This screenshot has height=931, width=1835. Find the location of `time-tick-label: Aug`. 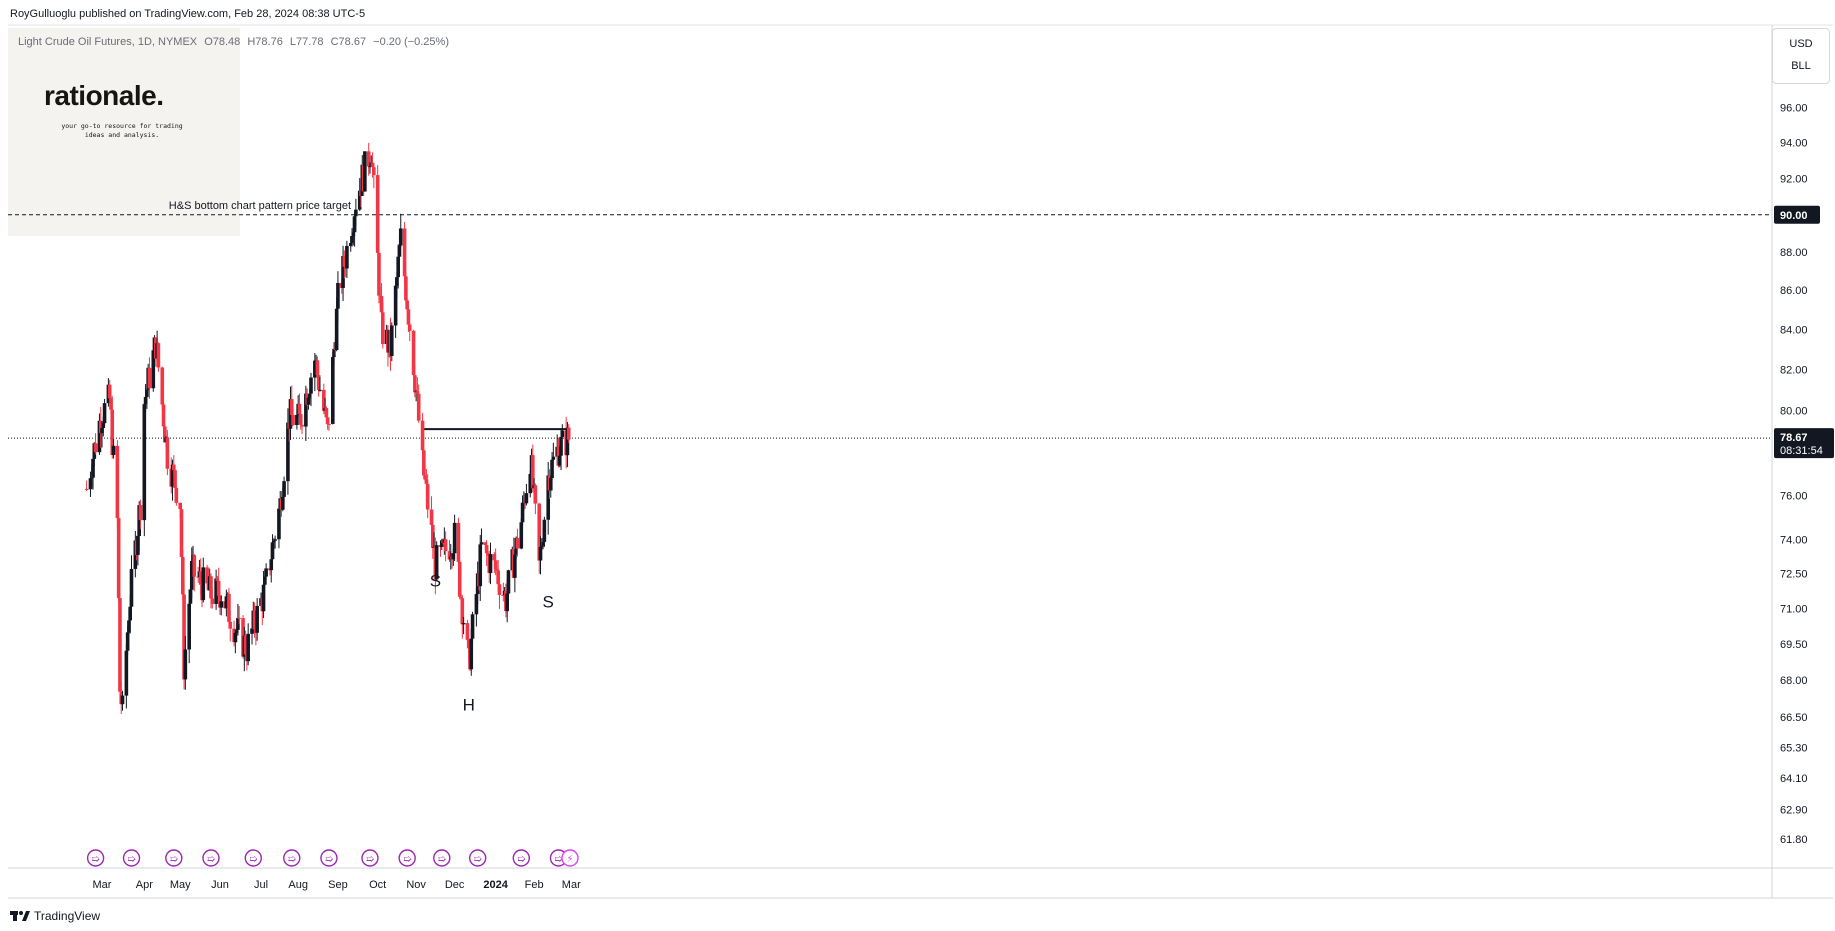

time-tick-label: Aug is located at coordinates (298, 885).